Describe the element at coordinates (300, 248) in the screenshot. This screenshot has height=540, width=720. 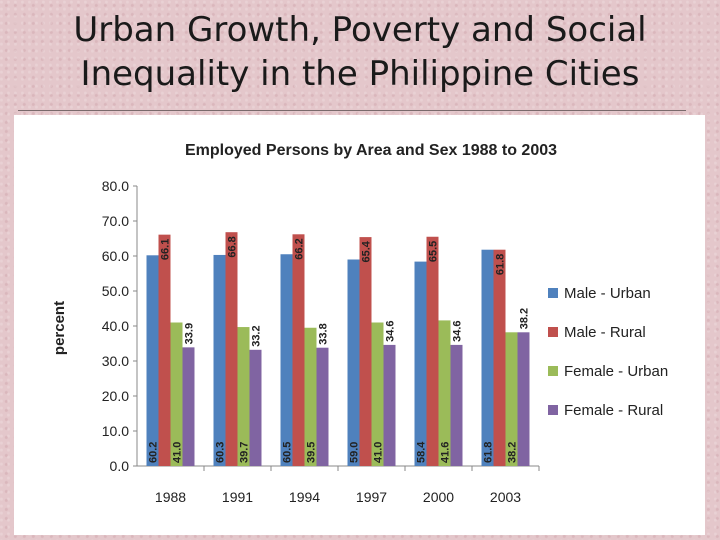
I see `data-label: 66.2` at that location.